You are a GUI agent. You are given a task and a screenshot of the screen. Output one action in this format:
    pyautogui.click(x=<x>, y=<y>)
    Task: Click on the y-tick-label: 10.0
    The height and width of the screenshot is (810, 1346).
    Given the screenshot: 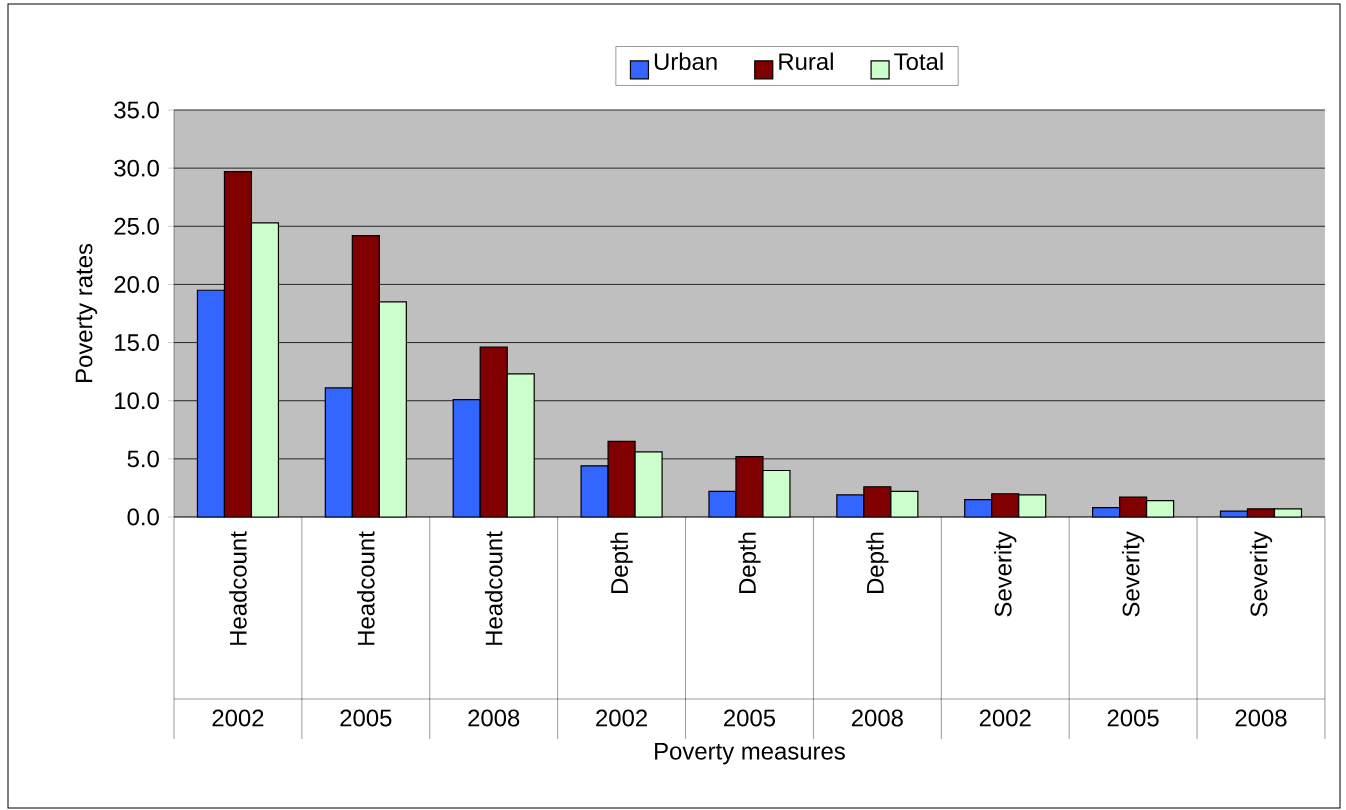 What is the action you would take?
    pyautogui.click(x=137, y=401)
    